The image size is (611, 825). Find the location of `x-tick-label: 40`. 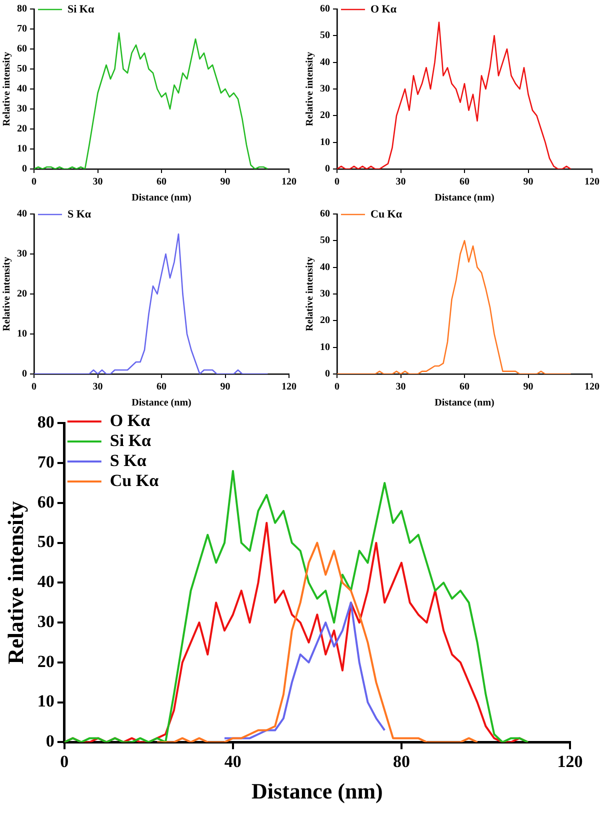

x-tick-label: 40 is located at coordinates (233, 761).